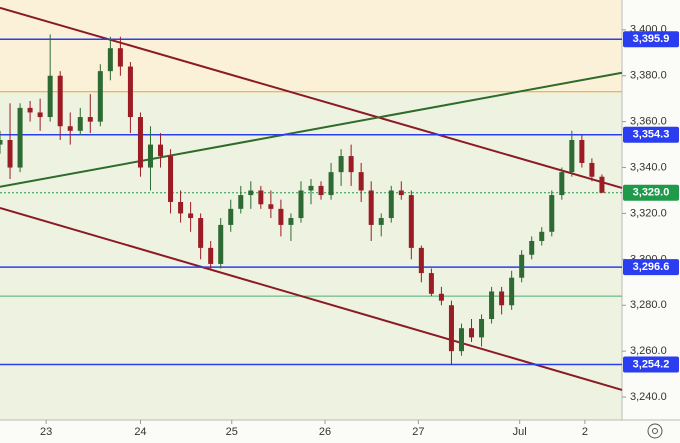 This screenshot has height=443, width=680. I want to click on y-tick-label: 3,380.0, so click(648, 76).